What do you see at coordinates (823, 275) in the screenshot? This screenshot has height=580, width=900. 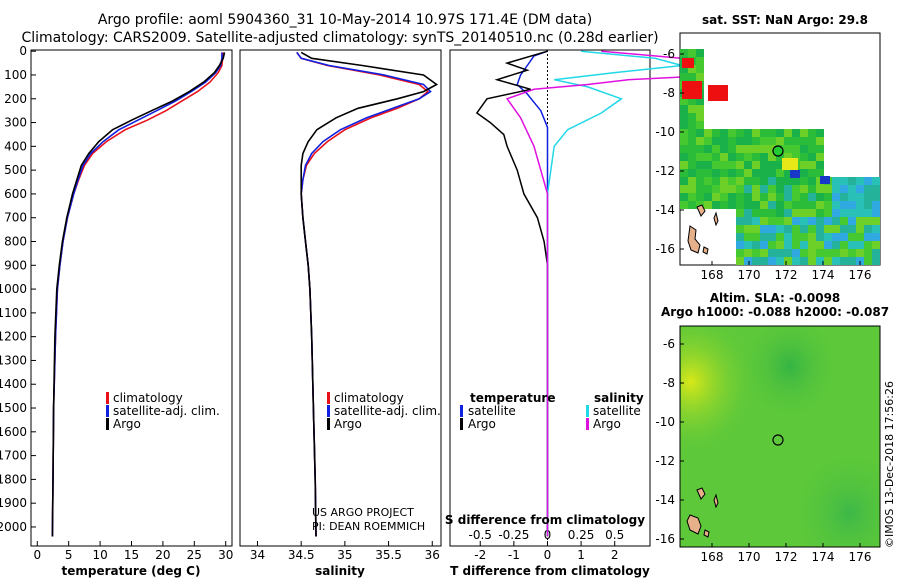 I see `map-lon-label: 174` at bounding box center [823, 275].